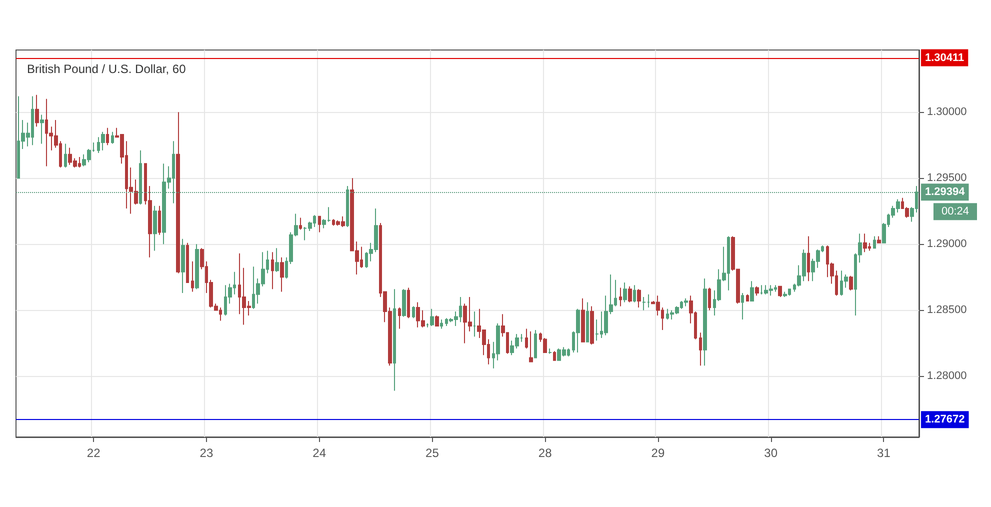 This screenshot has width=991, height=507. Describe the element at coordinates (319, 453) in the screenshot. I see `x-tick-label: 24` at that location.